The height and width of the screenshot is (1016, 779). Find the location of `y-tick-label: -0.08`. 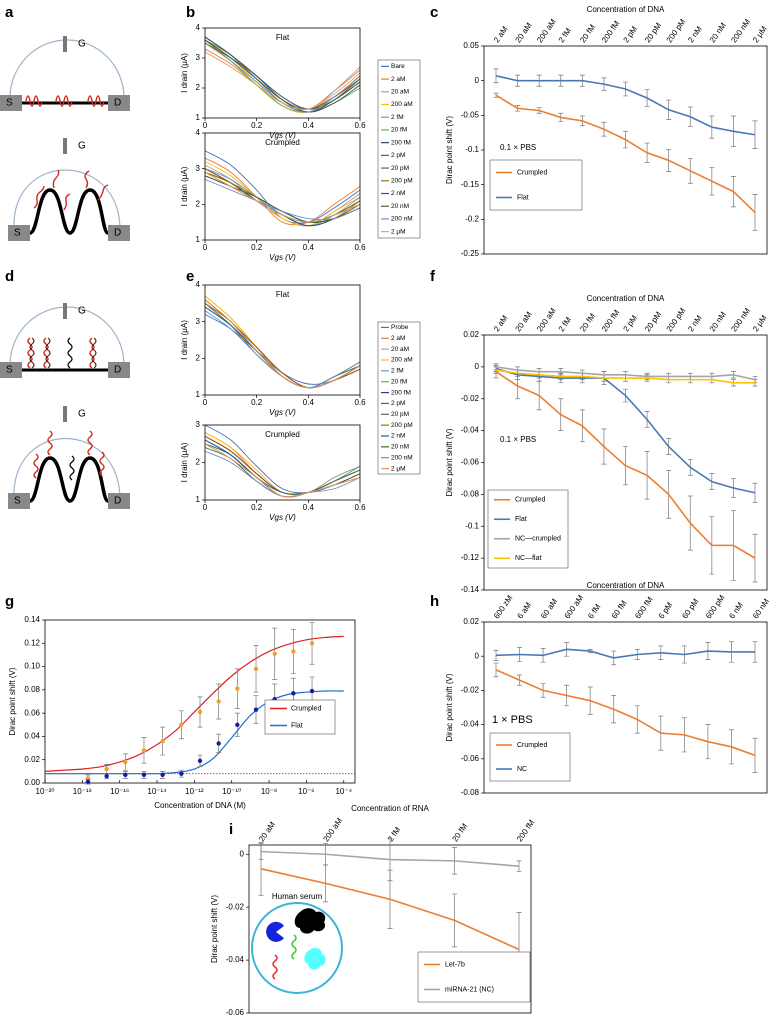

y-tick-label: -0.08 is located at coordinates (470, 792).